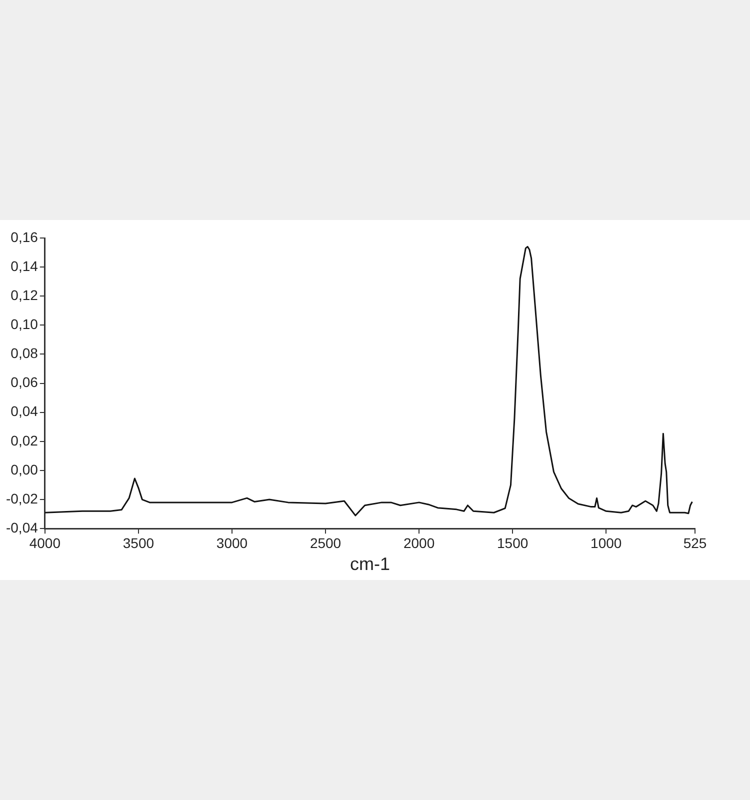 This screenshot has height=800, width=750. I want to click on x-tick-label: 4000, so click(45, 542).